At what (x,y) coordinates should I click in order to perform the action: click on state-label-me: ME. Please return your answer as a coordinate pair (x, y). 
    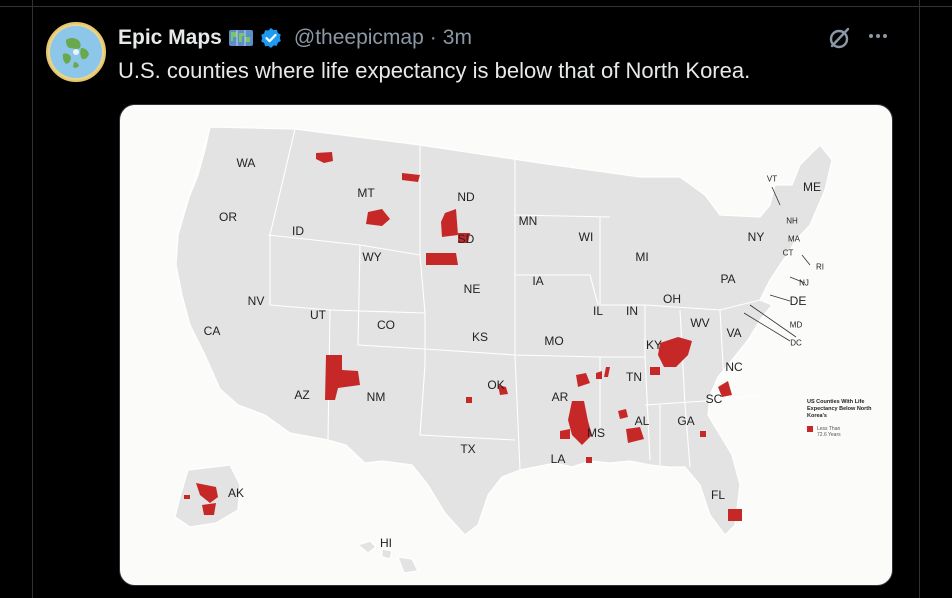
    Looking at the image, I should click on (812, 187).